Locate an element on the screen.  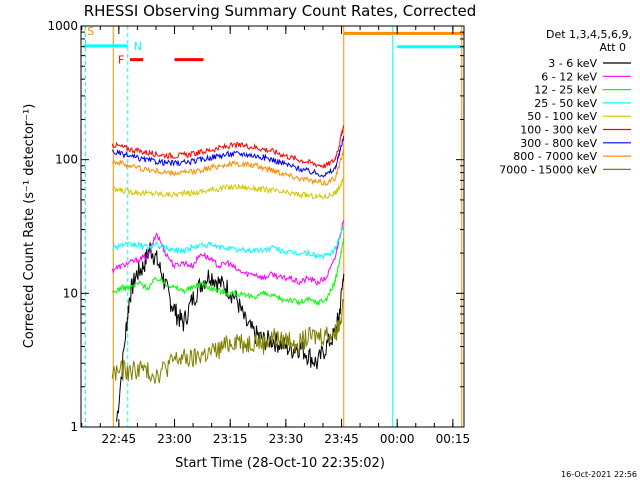
x-tick-label-0: 22:45 is located at coordinates (119, 439).